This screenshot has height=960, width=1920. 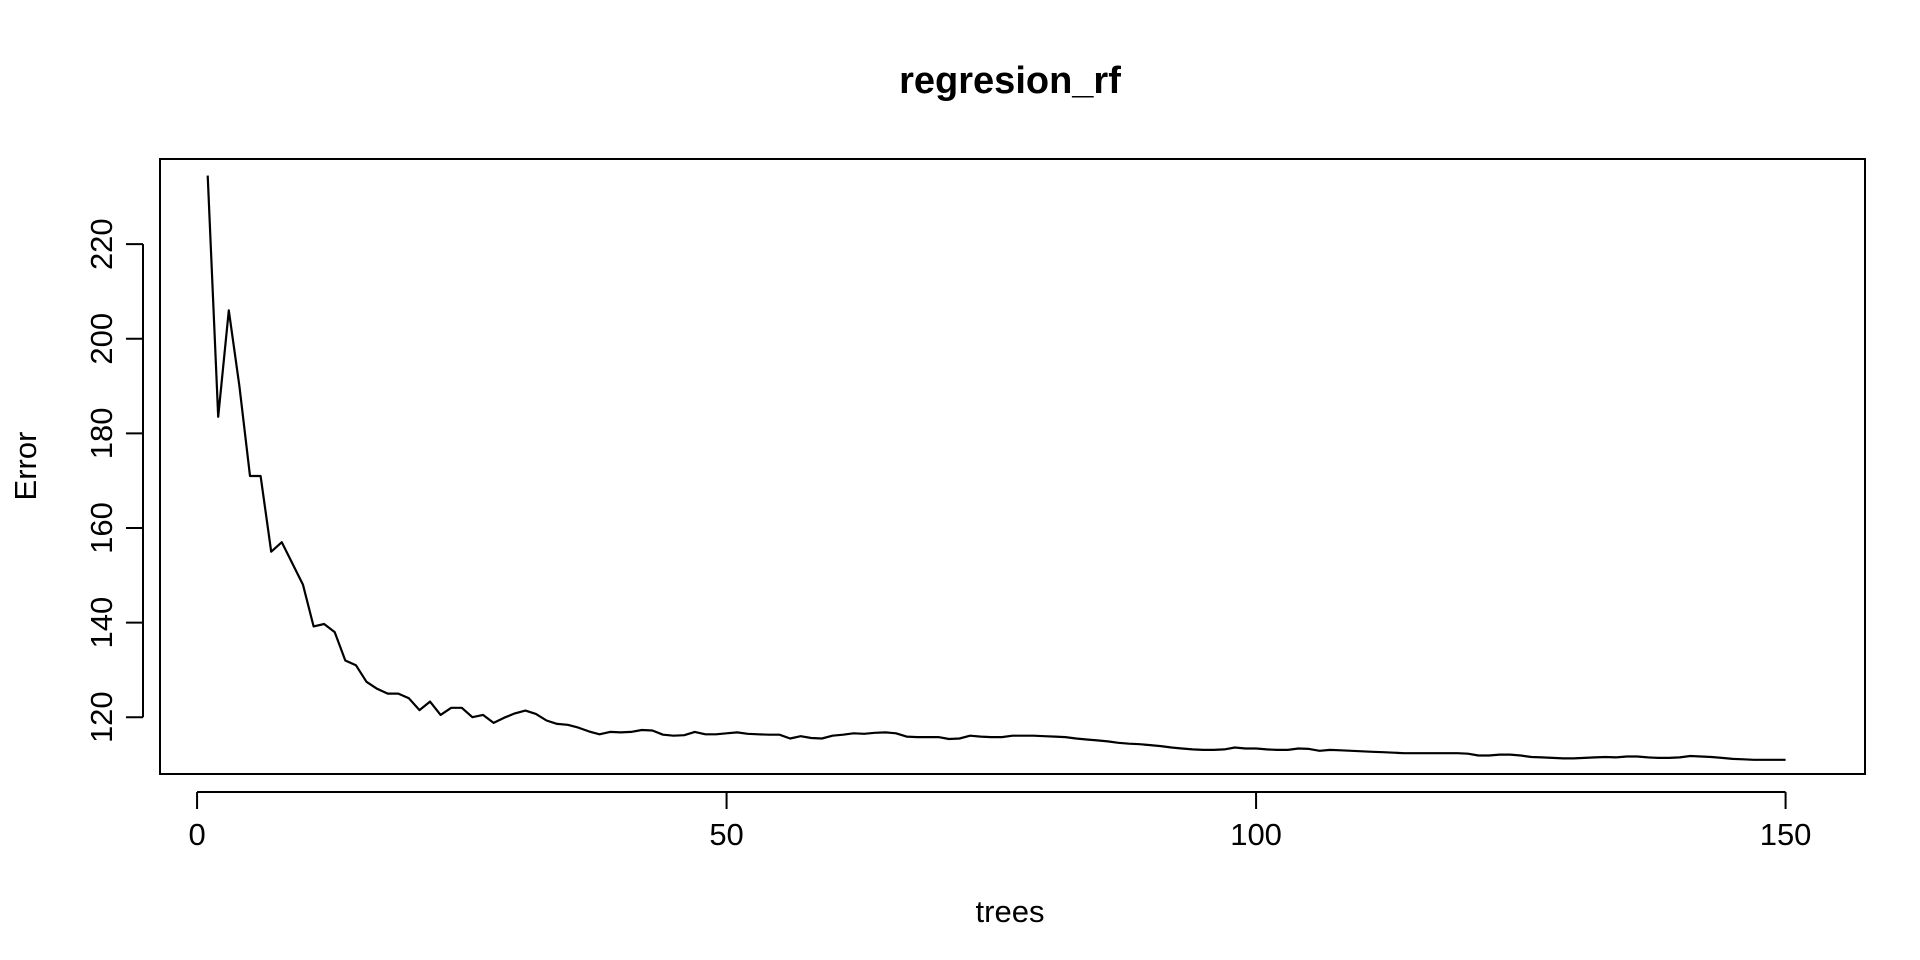 What do you see at coordinates (1000, 821) in the screenshot?
I see `x-axis: 0 50 100 150` at bounding box center [1000, 821].